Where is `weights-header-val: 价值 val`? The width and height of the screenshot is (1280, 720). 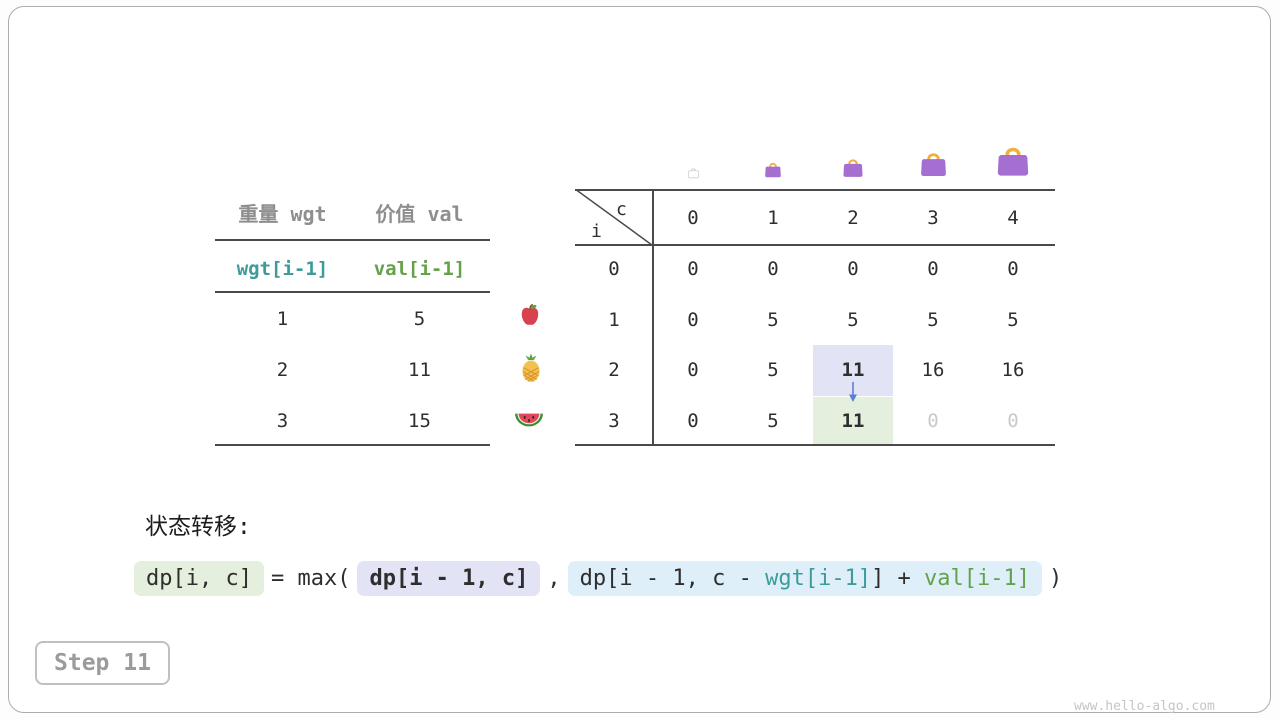 weights-header-val: 价值 val is located at coordinates (419, 214).